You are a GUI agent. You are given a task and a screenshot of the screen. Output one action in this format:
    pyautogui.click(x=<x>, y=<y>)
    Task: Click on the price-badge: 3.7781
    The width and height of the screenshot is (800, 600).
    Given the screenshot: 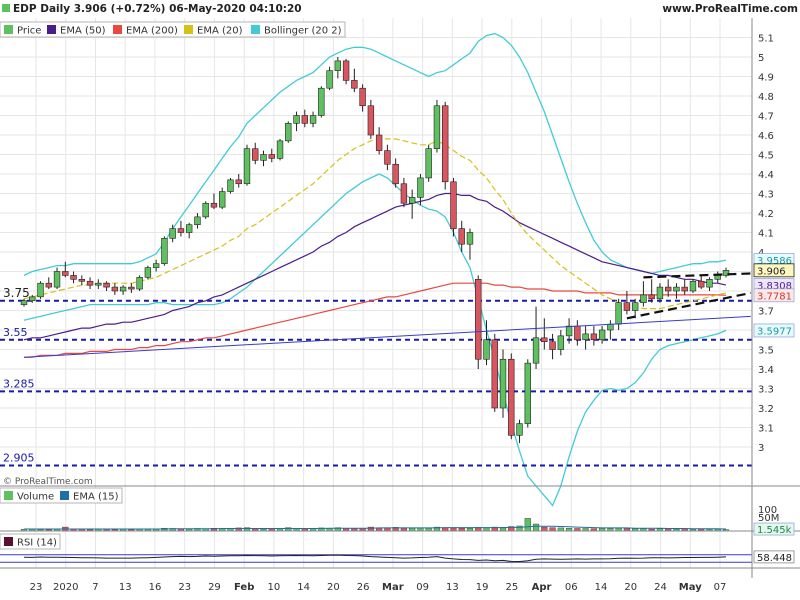 What is the action you would take?
    pyautogui.click(x=774, y=296)
    